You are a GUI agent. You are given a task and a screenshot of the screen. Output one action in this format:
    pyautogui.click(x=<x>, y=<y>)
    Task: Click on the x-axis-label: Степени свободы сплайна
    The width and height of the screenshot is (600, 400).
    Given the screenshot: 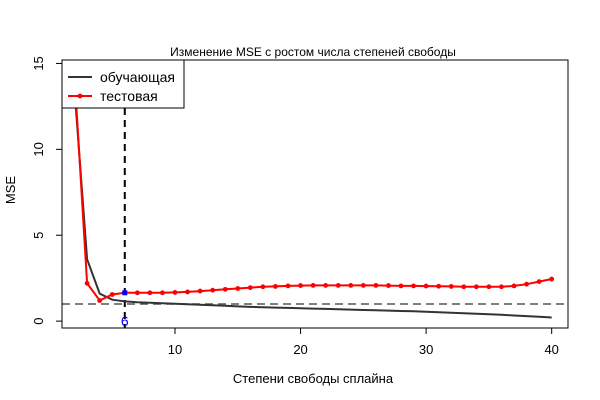 What is the action you would take?
    pyautogui.click(x=313, y=378)
    